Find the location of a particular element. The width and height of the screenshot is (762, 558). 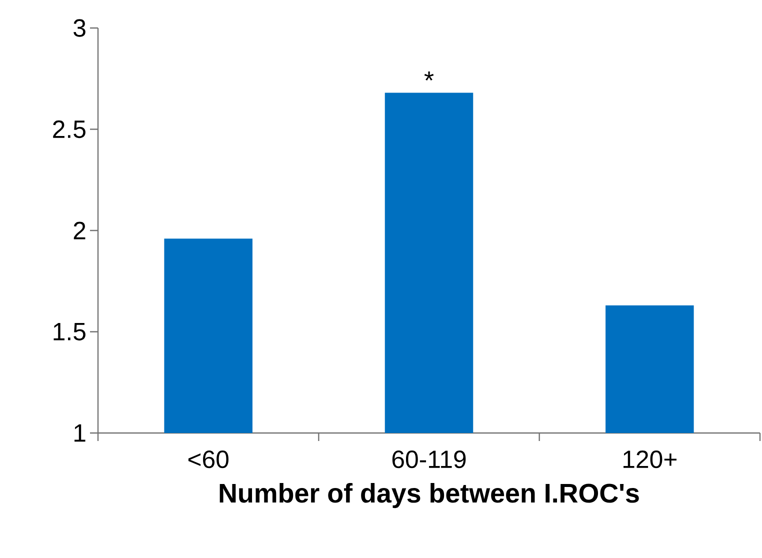

x-axis-title: Number of days between I.ROC's is located at coordinates (429, 495).